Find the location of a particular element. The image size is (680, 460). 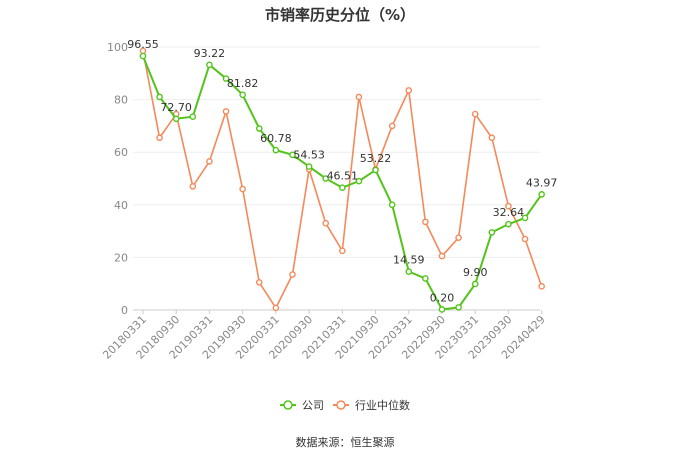

data-label: 0.20 is located at coordinates (442, 297).